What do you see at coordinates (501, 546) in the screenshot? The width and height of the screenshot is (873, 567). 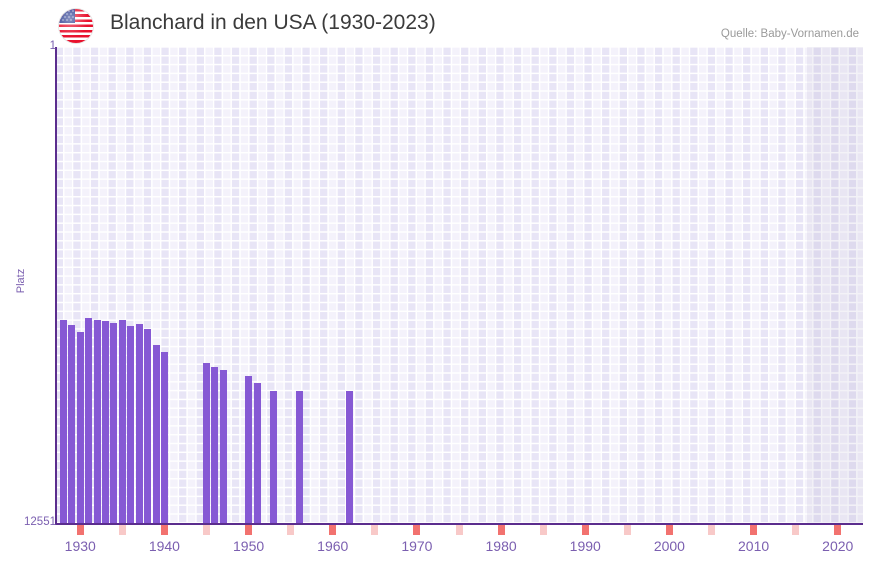 I see `x-axis-tick-label: 1980` at bounding box center [501, 546].